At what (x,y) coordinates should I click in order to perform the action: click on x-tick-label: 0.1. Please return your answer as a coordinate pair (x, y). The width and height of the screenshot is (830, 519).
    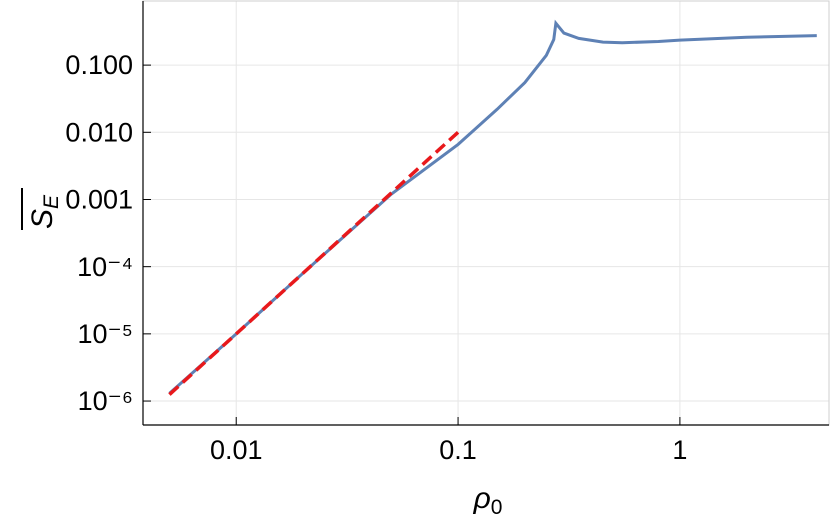
    Looking at the image, I should click on (458, 450).